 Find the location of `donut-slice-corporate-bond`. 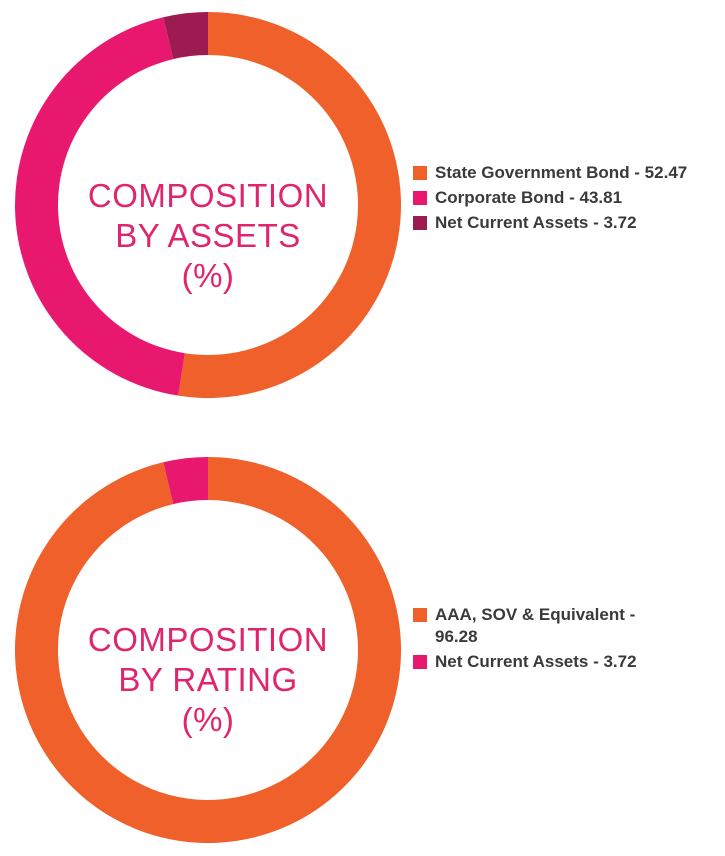

donut-slice-corporate-bond is located at coordinates (100, 206).